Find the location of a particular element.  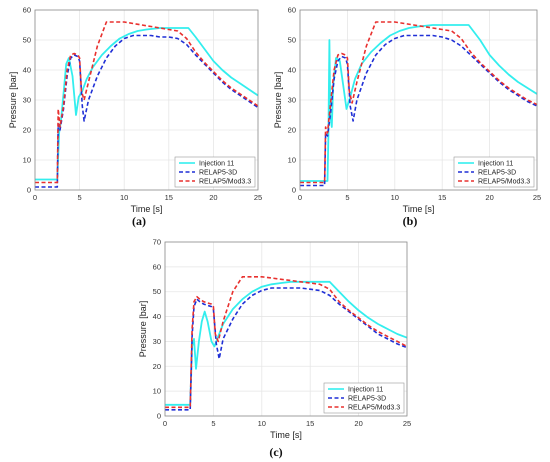

panel-label: (b) is located at coordinates (410, 221).